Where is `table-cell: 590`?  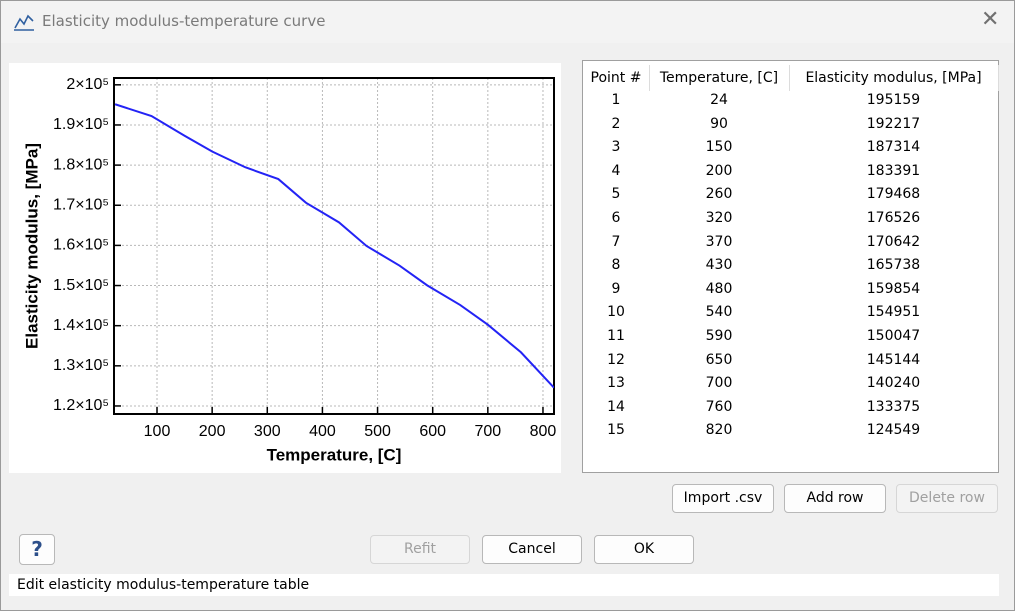 table-cell: 590 is located at coordinates (719, 336).